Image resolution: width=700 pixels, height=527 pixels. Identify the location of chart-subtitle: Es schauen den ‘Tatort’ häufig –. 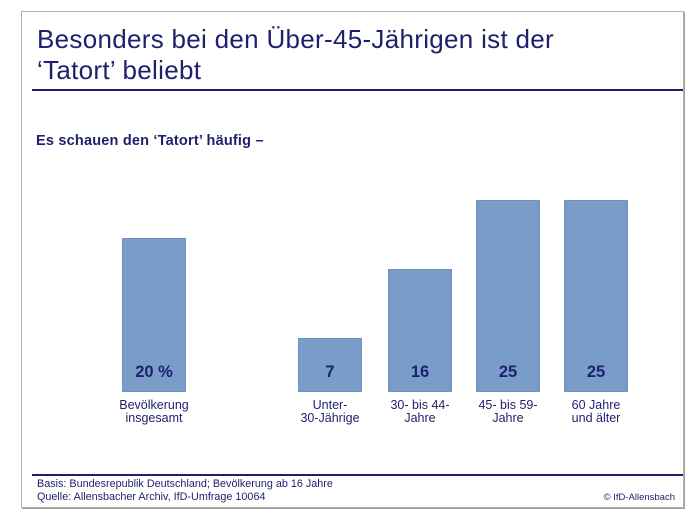
(150, 141).